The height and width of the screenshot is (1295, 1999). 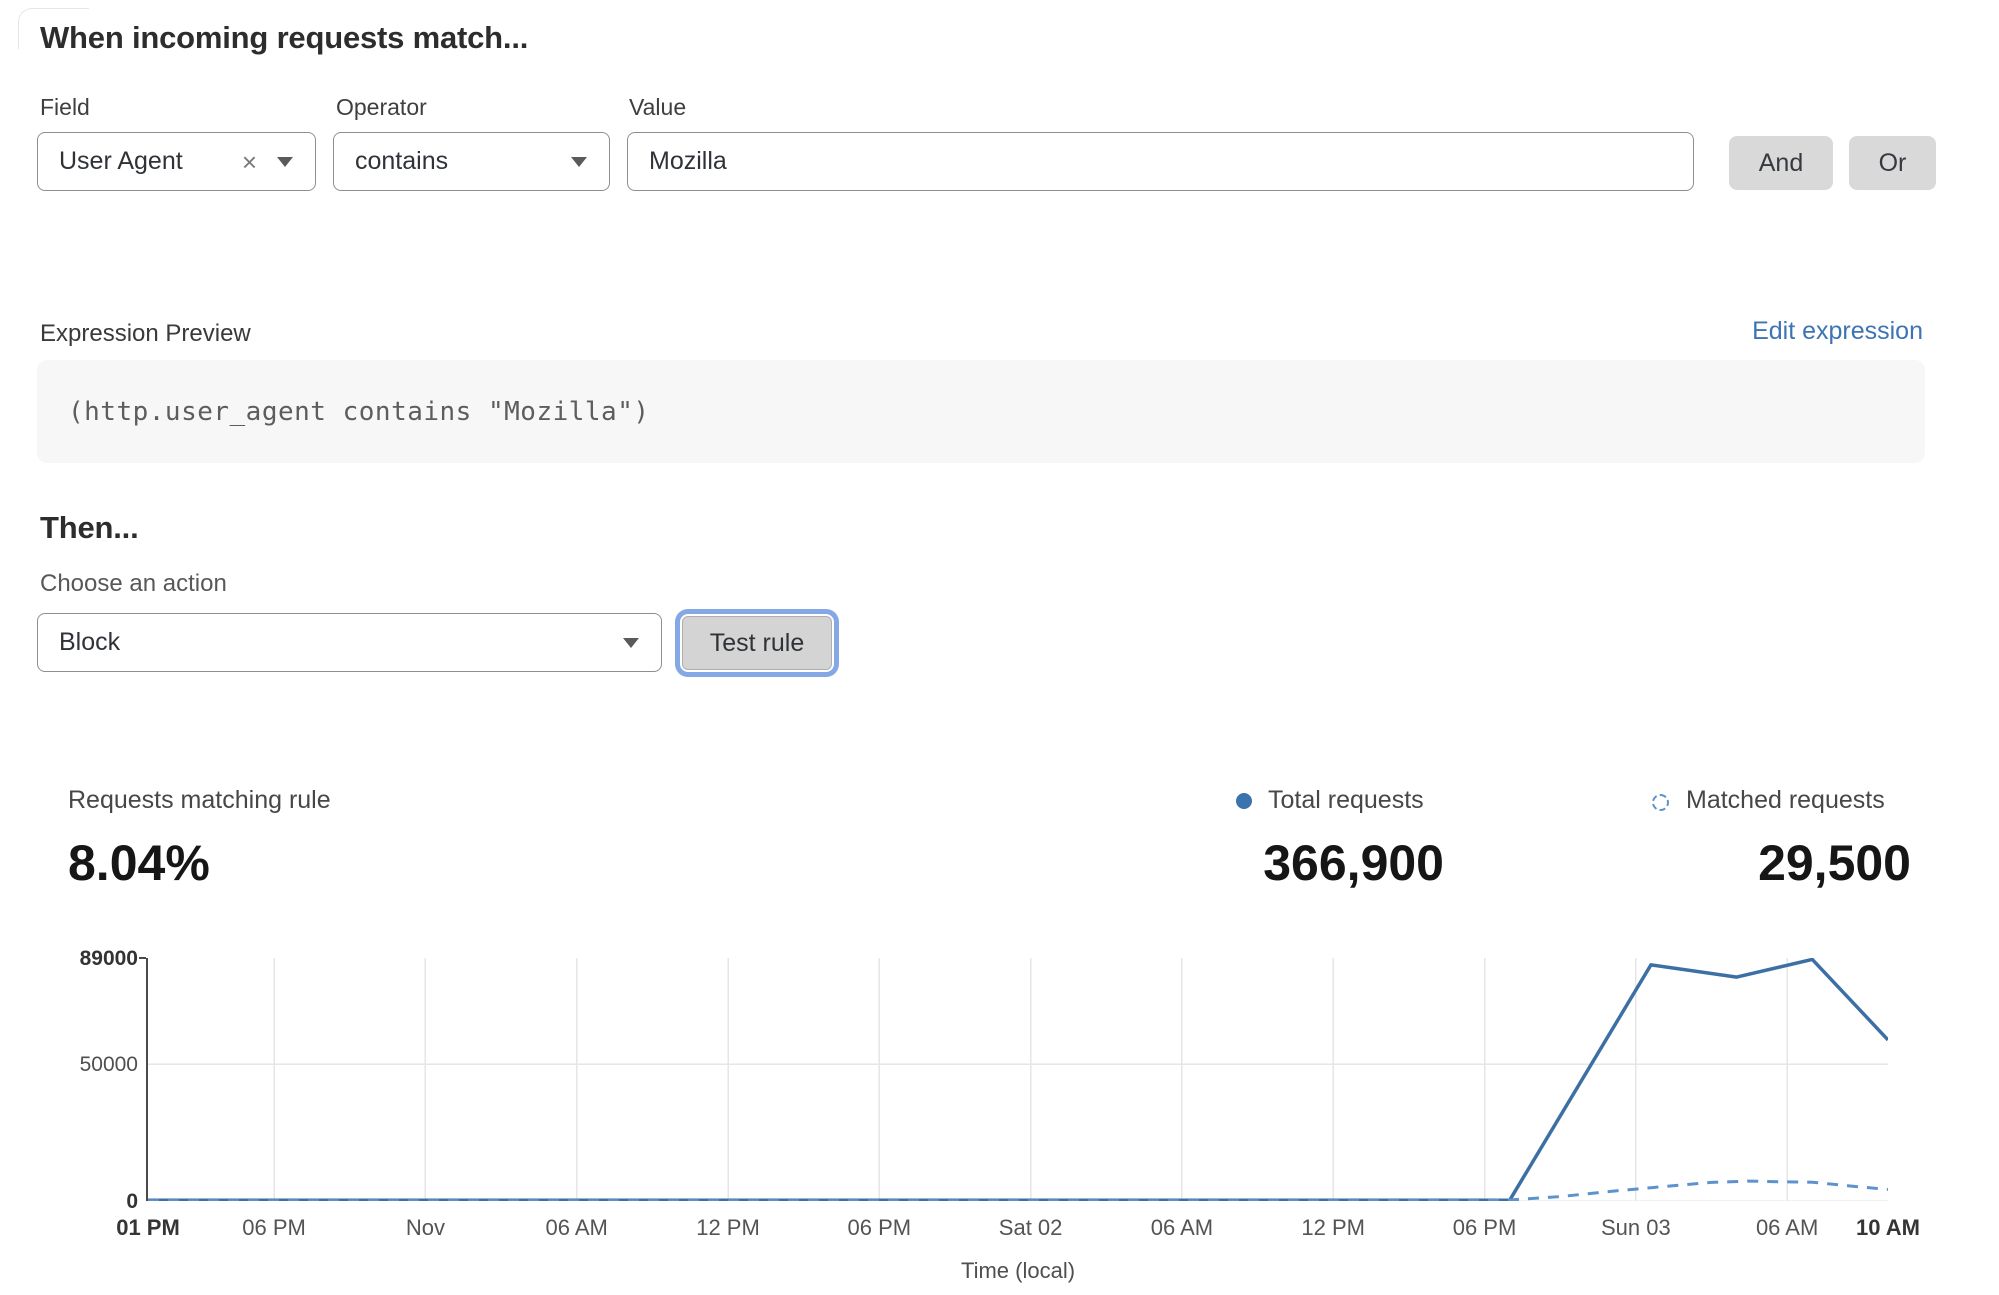 What do you see at coordinates (1353, 863) in the screenshot?
I see `total-requests-value: 366,900` at bounding box center [1353, 863].